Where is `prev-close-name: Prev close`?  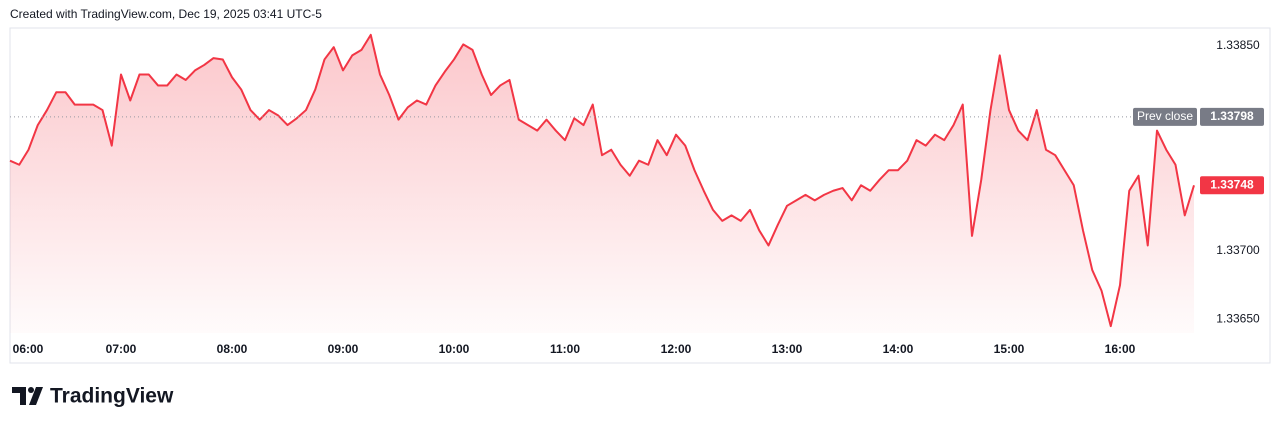
prev-close-name: Prev close is located at coordinates (1165, 116).